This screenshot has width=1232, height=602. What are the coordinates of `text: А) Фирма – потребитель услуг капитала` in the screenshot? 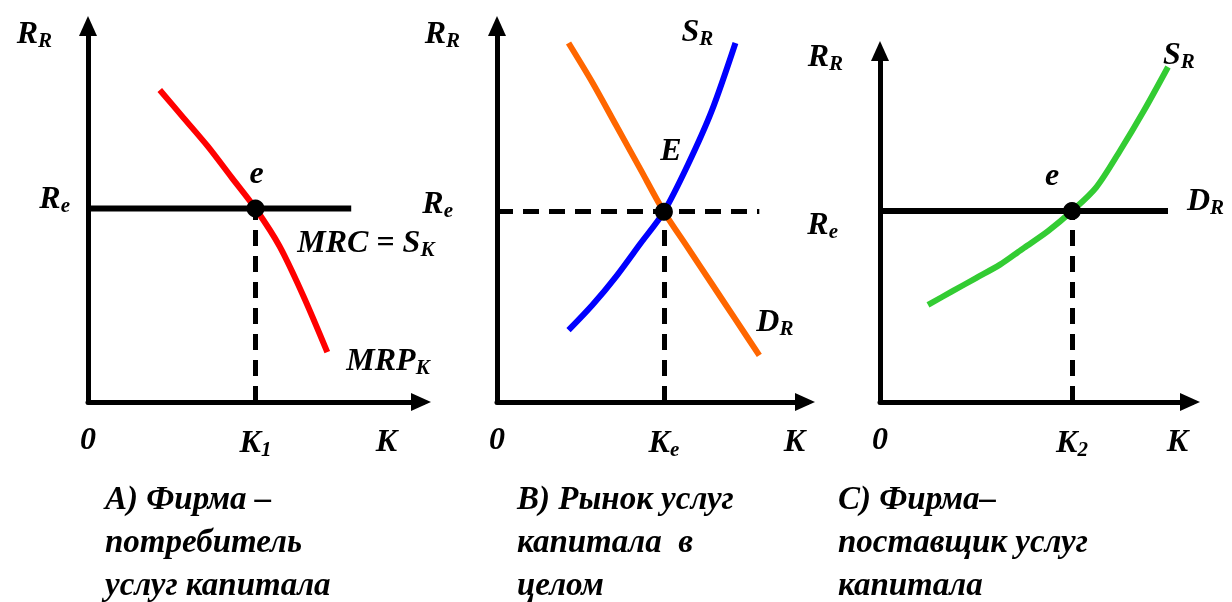 It's located at (216, 540).